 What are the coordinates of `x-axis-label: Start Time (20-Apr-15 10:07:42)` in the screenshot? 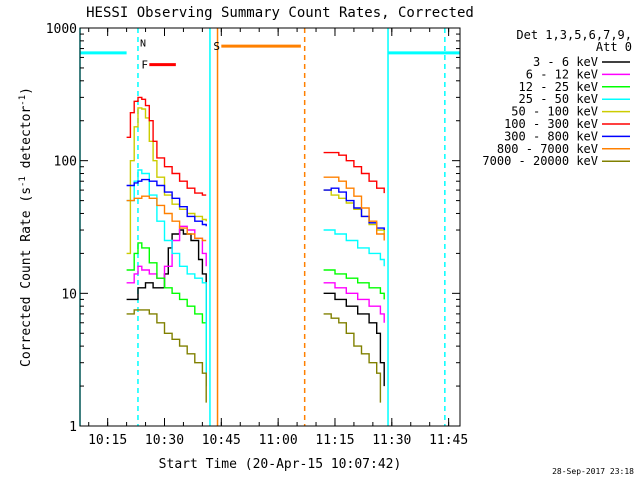 It's located at (280, 464).